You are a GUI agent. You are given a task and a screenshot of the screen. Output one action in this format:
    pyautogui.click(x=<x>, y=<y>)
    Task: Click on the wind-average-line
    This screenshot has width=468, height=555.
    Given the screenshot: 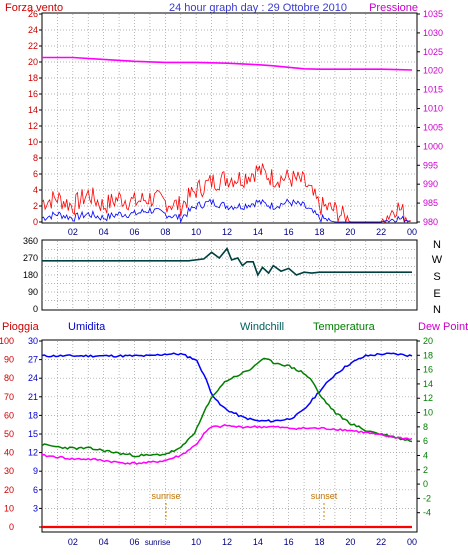 What is the action you would take?
    pyautogui.click(x=226, y=211)
    